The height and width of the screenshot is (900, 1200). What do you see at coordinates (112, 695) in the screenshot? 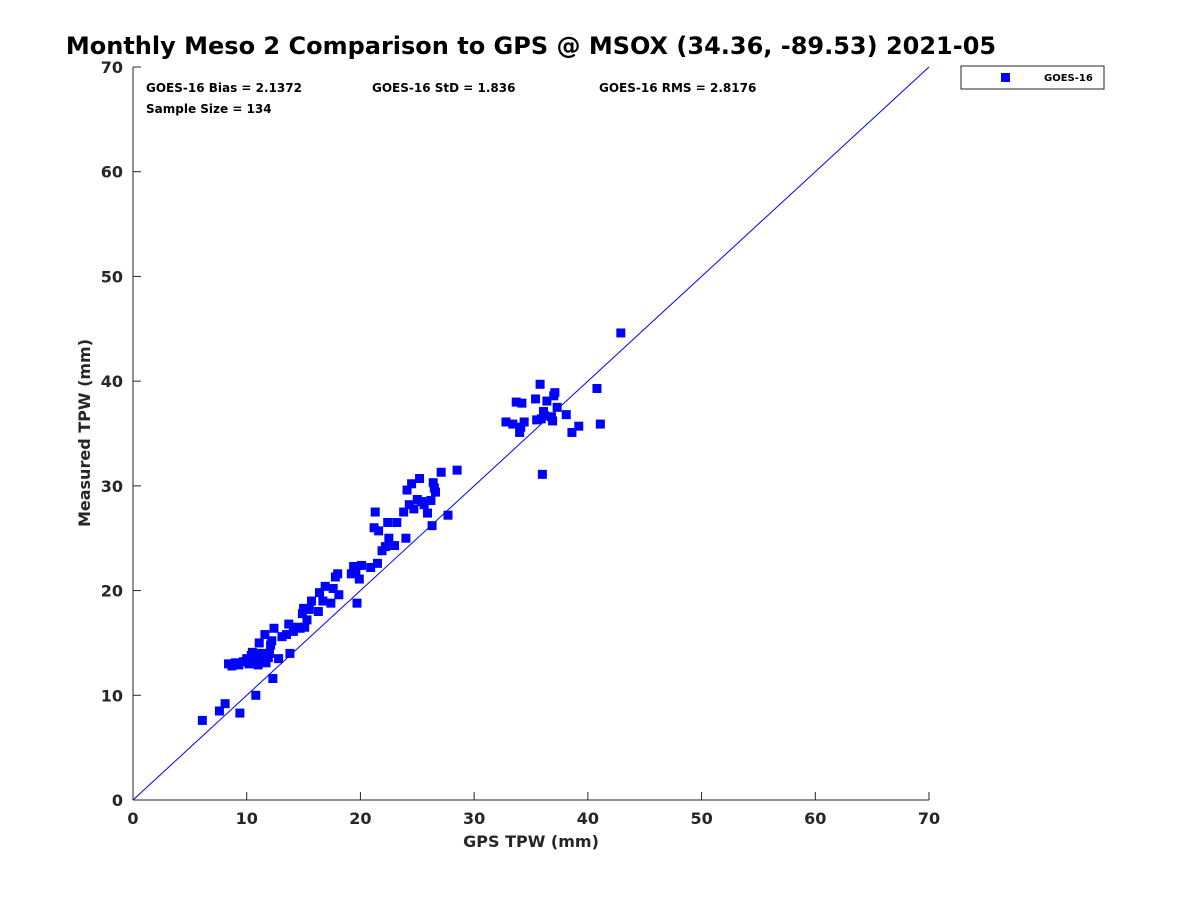
I see `y-tick-label: 10` at bounding box center [112, 695].